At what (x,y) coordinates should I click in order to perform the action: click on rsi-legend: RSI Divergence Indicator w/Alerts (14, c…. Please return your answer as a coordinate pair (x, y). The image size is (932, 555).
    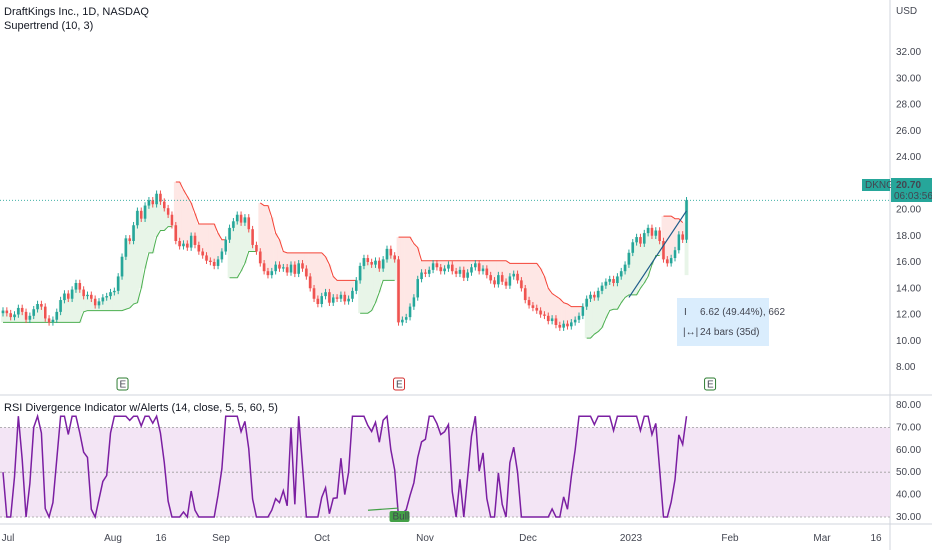
    Looking at the image, I should click on (141, 408).